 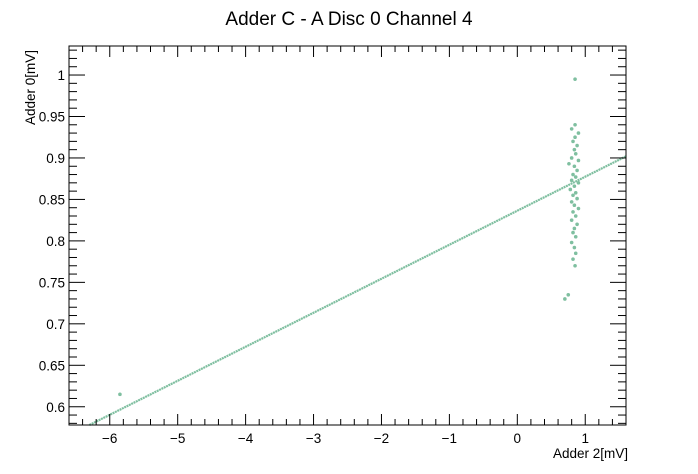 What do you see at coordinates (55, 324) in the screenshot?
I see `y-tick-label: 0.7` at bounding box center [55, 324].